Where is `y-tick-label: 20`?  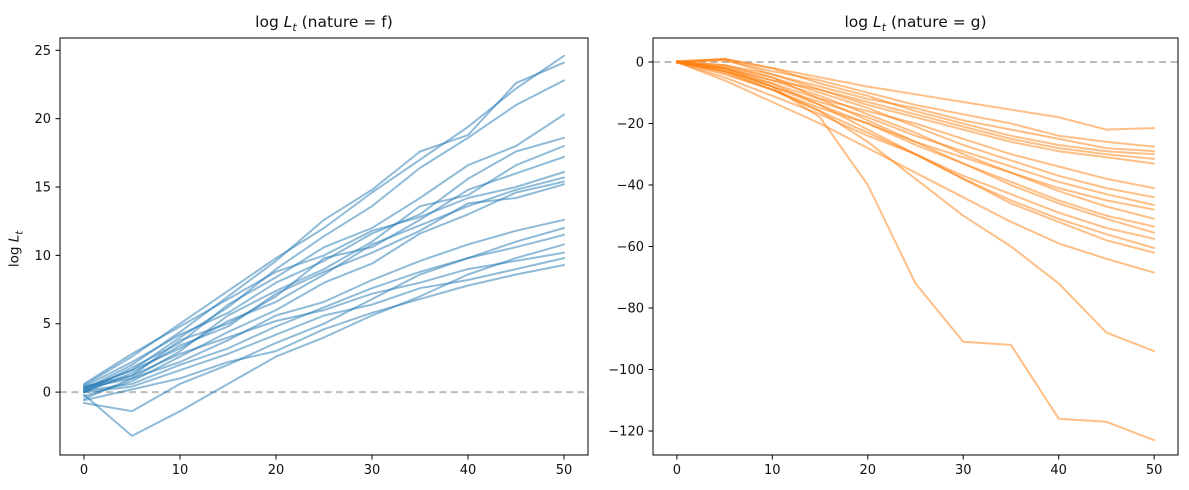 y-tick-label: 20 is located at coordinates (42, 119).